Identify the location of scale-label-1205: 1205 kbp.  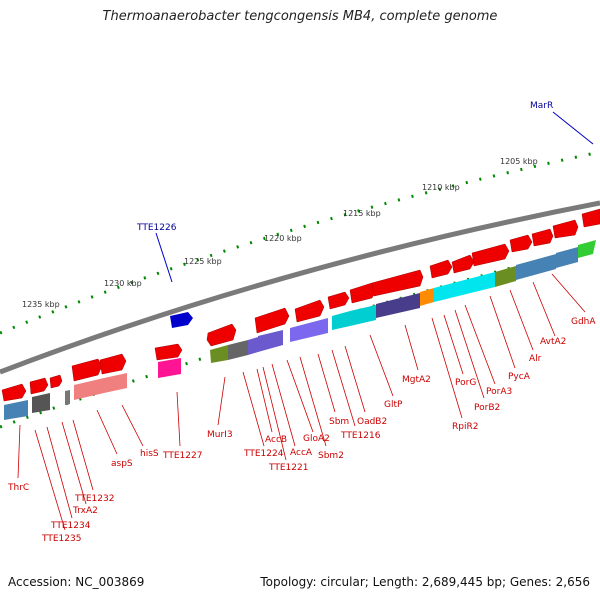
(519, 161).